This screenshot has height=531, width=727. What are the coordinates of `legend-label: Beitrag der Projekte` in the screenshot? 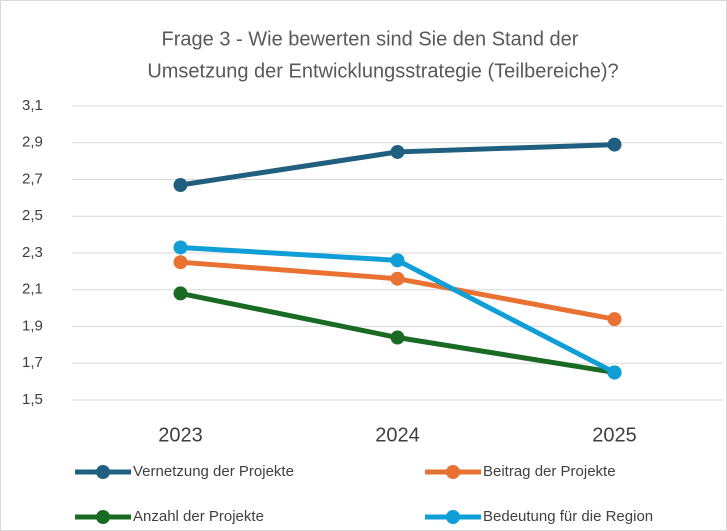 It's located at (549, 471).